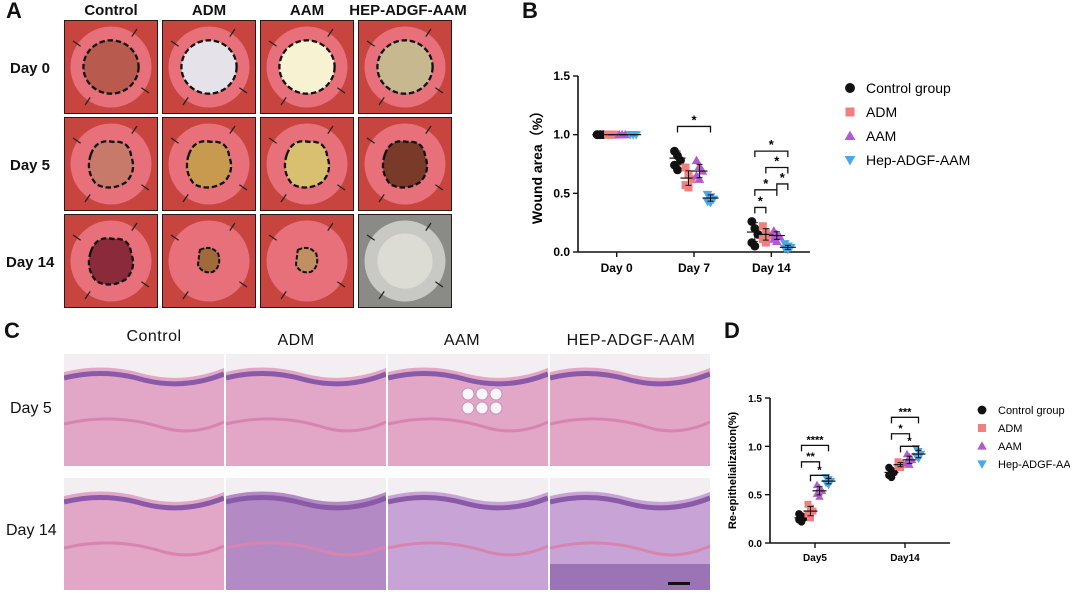 This screenshot has width=1072, height=603. Describe the element at coordinates (905, 558) in the screenshot. I see `x-tick-label: Day14` at that location.